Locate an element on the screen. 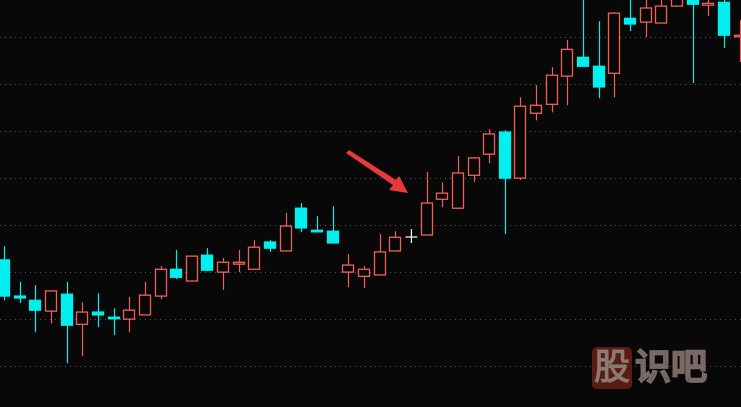 The width and height of the screenshot is (741, 407). watermark-logo: 股 识吧 is located at coordinates (650, 368).